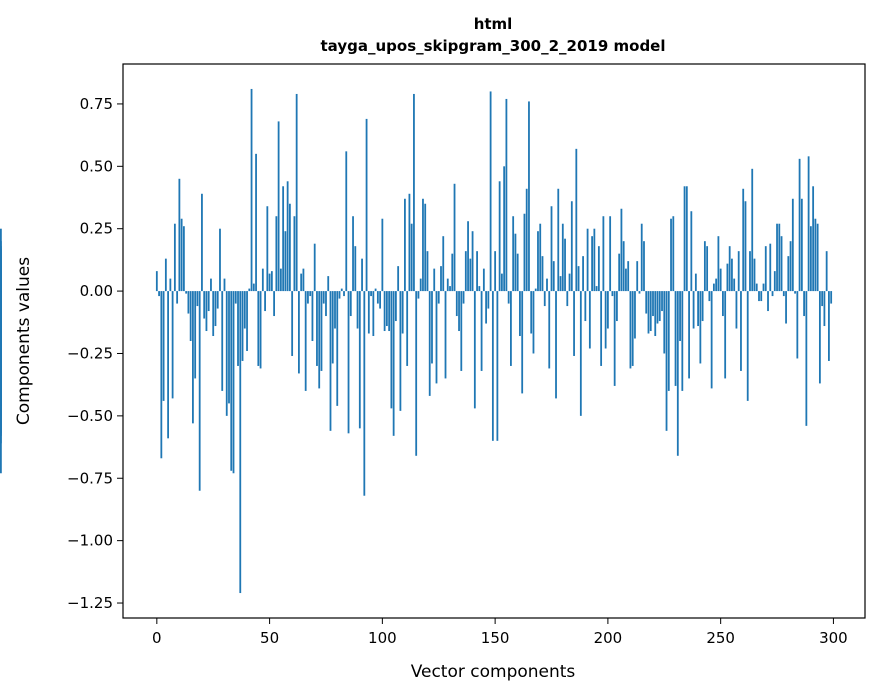  What do you see at coordinates (382, 638) in the screenshot?
I see `x-tick-label: 100` at bounding box center [382, 638].